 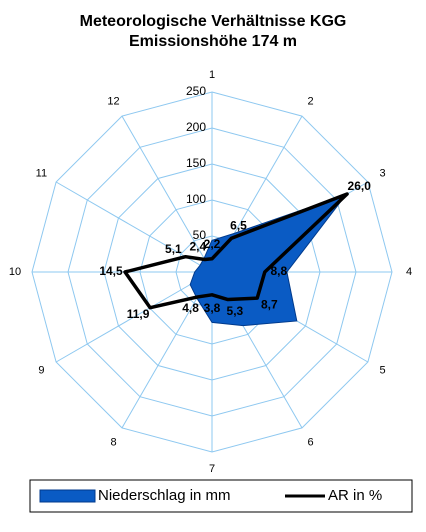 What do you see at coordinates (164, 495) in the screenshot?
I see `legend-label: Niederschlag in mm` at bounding box center [164, 495].